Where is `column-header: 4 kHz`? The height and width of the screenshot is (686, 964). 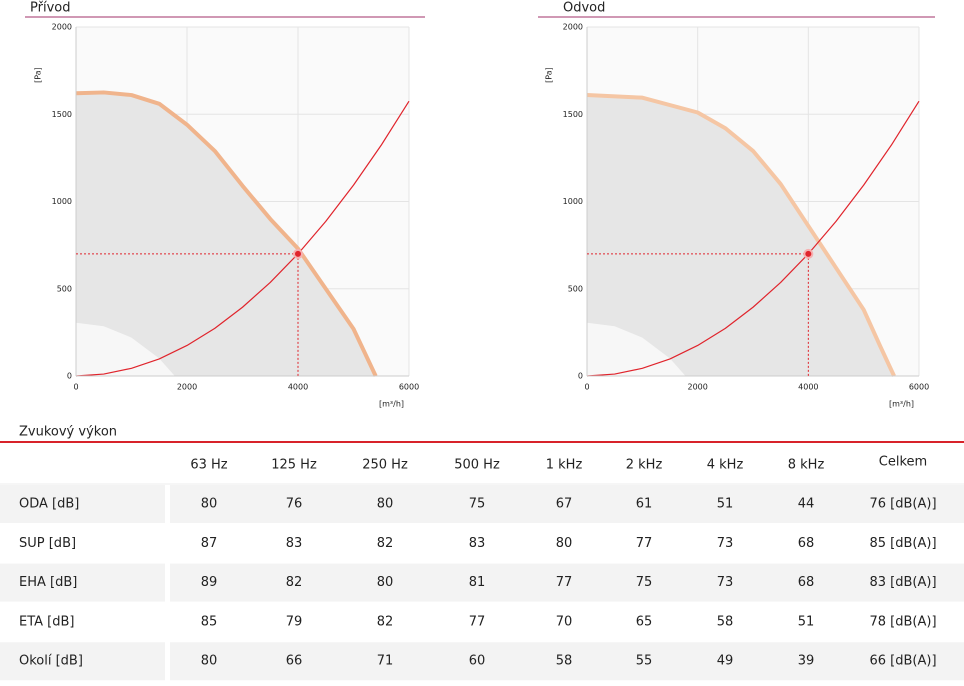
column-header: 4 kHz is located at coordinates (725, 465).